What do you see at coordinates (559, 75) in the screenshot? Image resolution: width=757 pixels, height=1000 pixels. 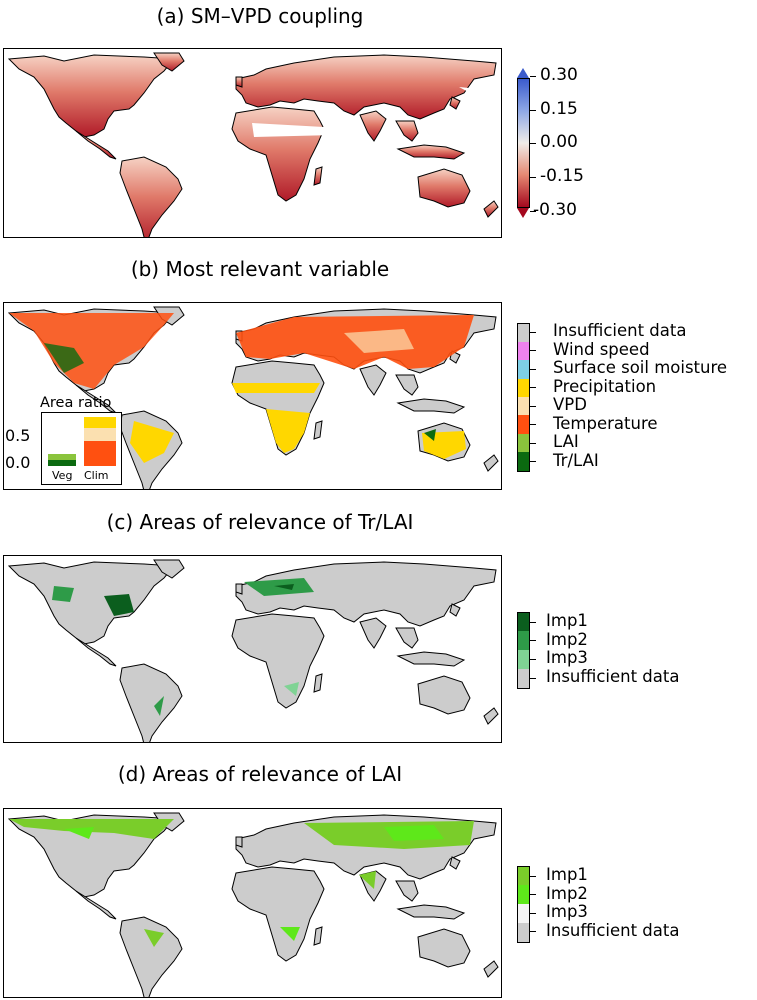 I see `colorbar-tick: 0.30` at bounding box center [559, 75].